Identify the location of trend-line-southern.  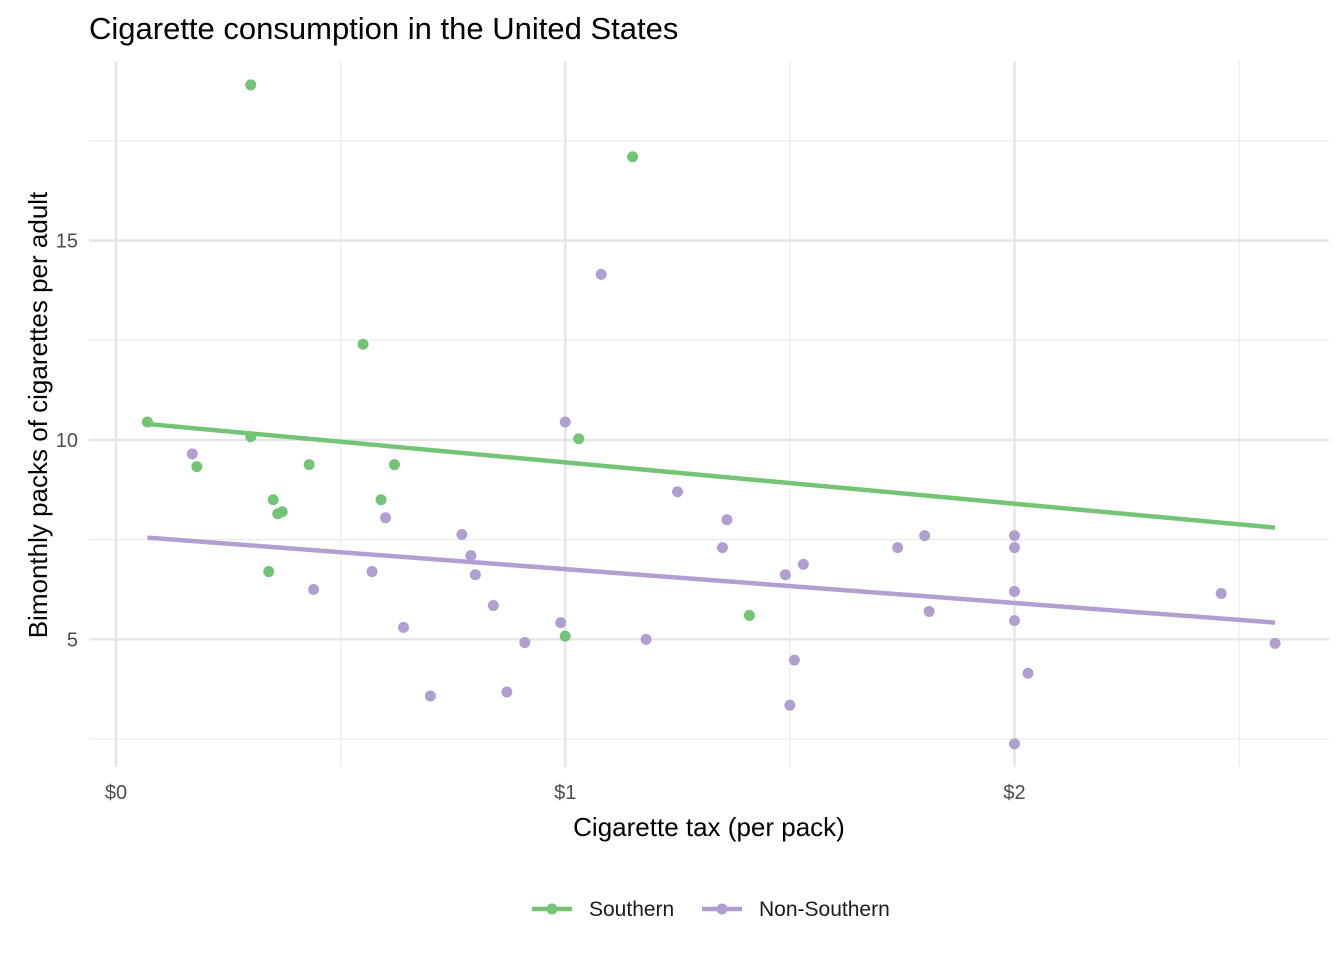
(711, 475).